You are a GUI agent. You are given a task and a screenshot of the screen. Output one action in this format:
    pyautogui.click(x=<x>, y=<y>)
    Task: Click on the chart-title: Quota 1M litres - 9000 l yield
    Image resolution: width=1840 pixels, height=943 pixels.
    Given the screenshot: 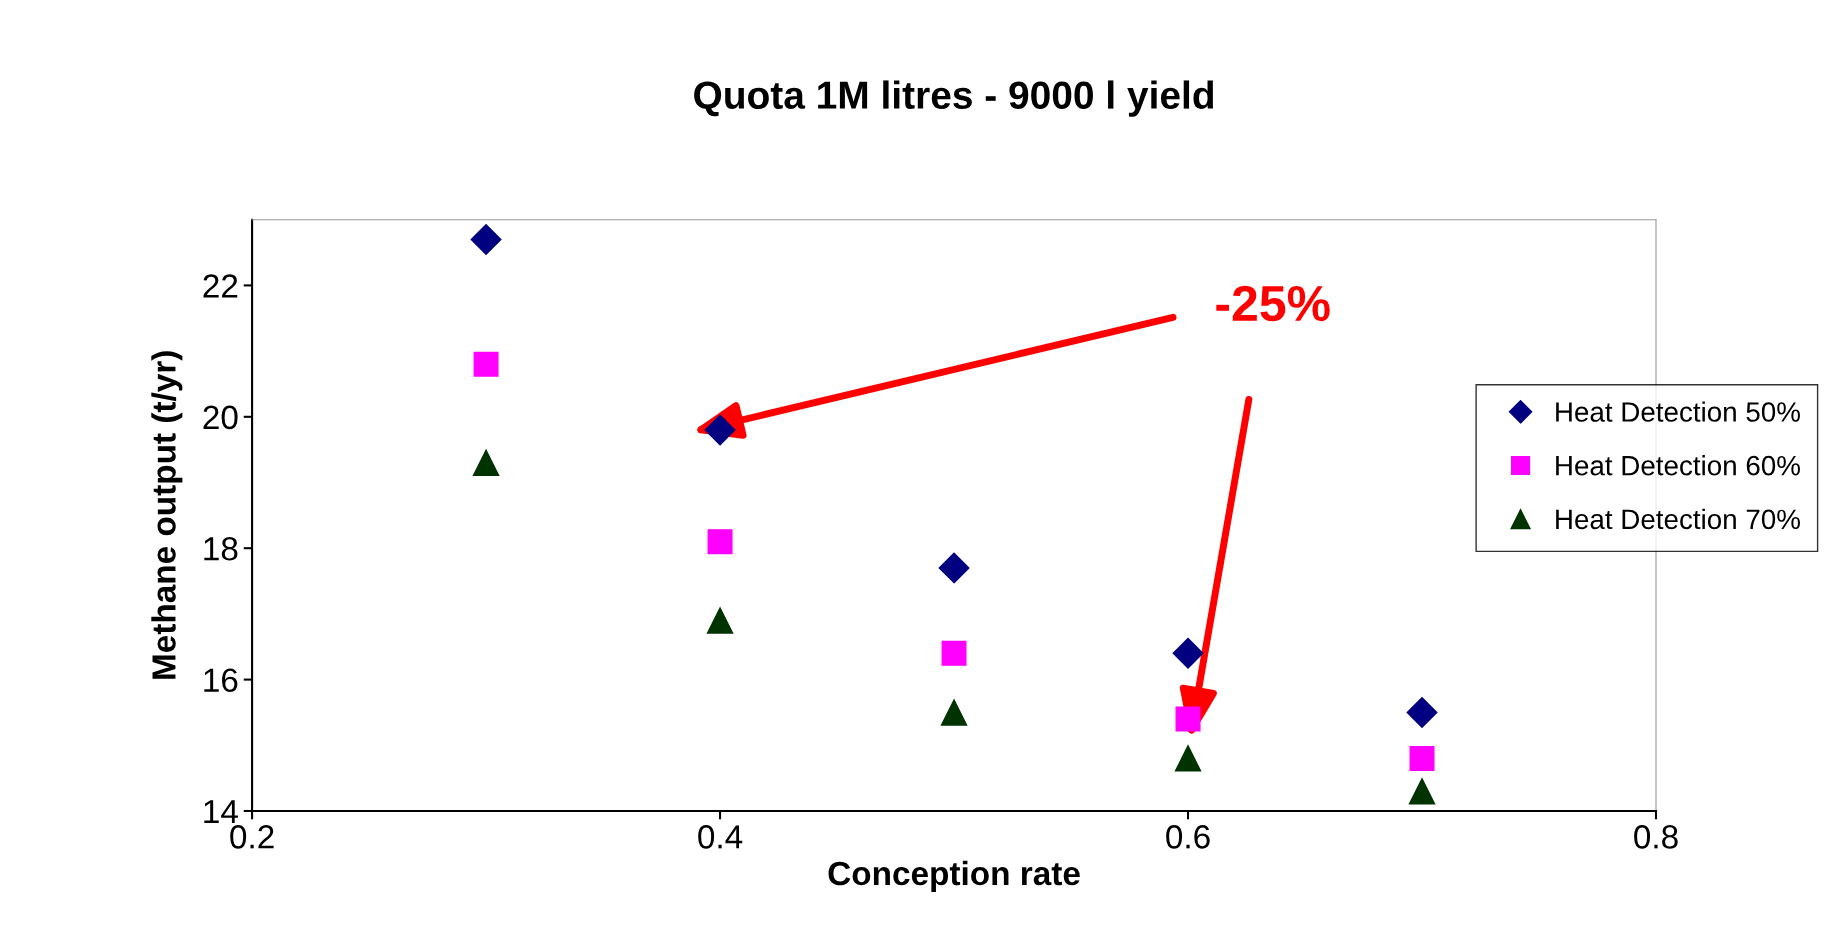 What is the action you would take?
    pyautogui.click(x=954, y=98)
    